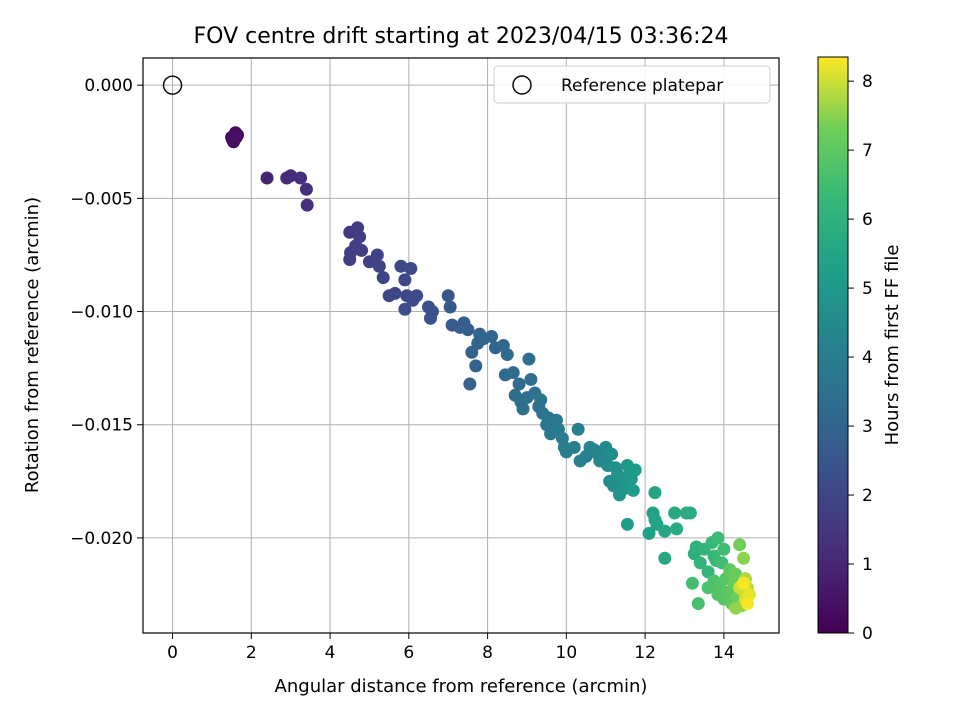 The image size is (960, 720). I want to click on y-tick-label: −0.010, so click(101, 313).